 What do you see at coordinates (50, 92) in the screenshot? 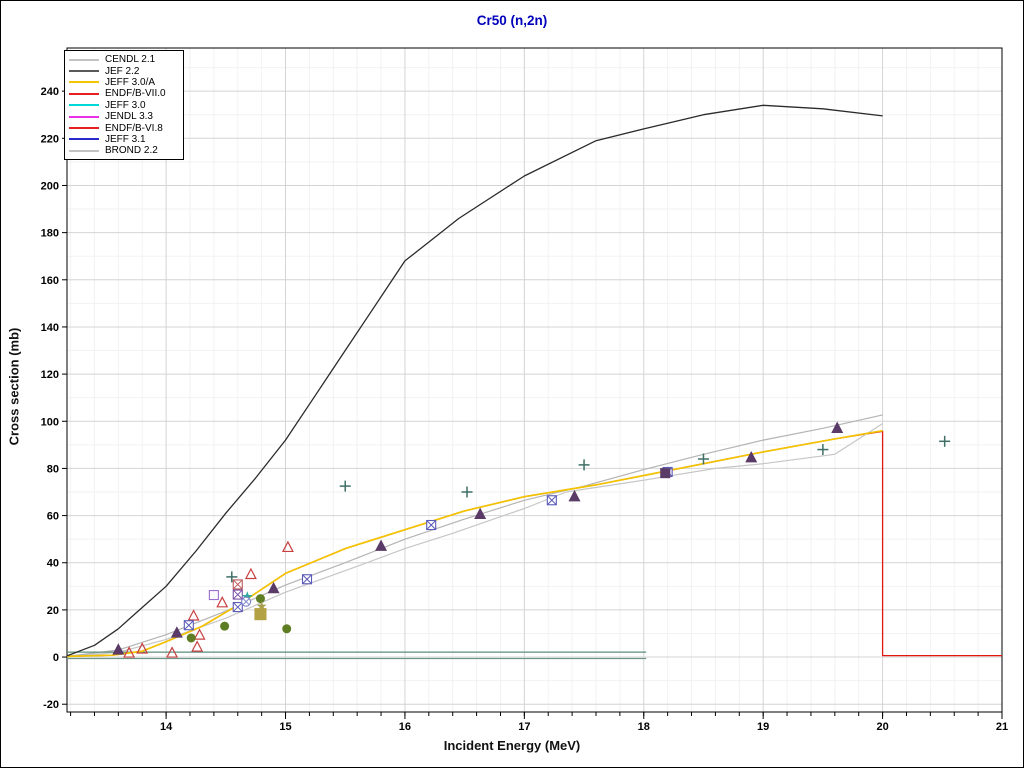
I see `y-tick-label: 240` at bounding box center [50, 92].